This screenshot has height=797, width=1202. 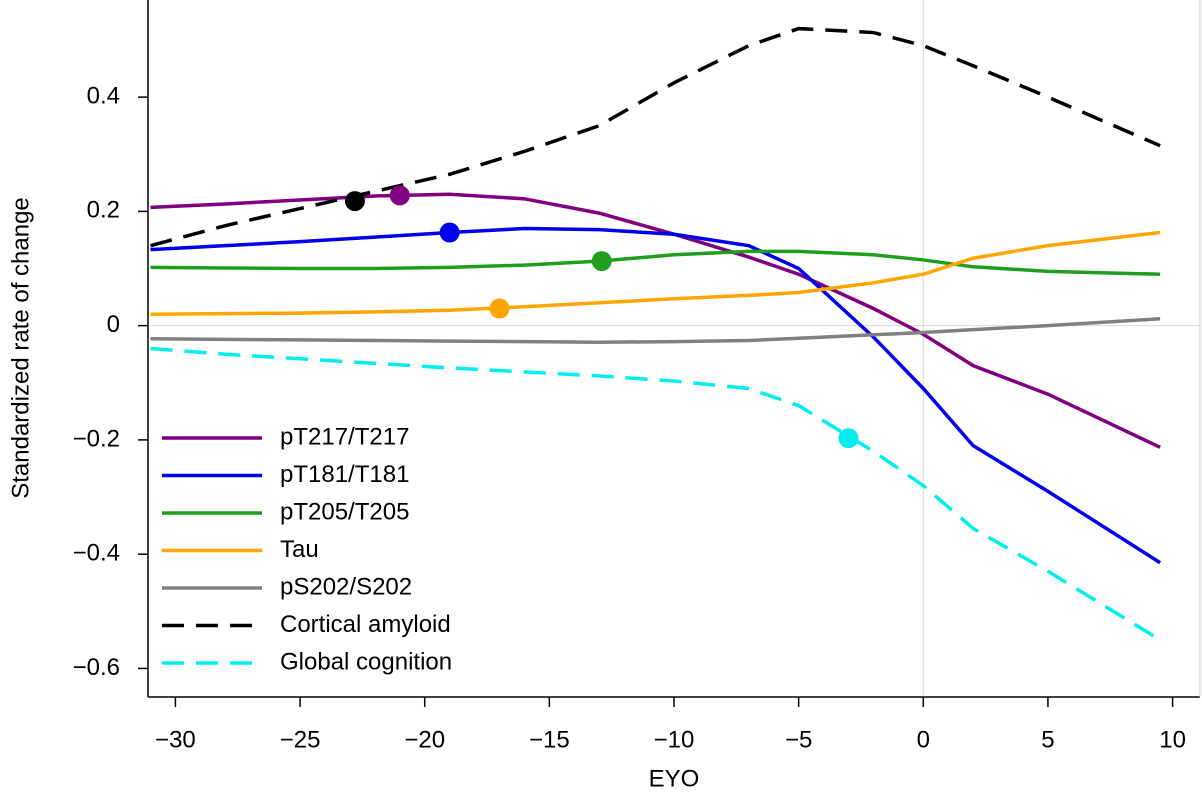 What do you see at coordinates (344, 511) in the screenshot?
I see `legend-label: pT205/T205` at bounding box center [344, 511].